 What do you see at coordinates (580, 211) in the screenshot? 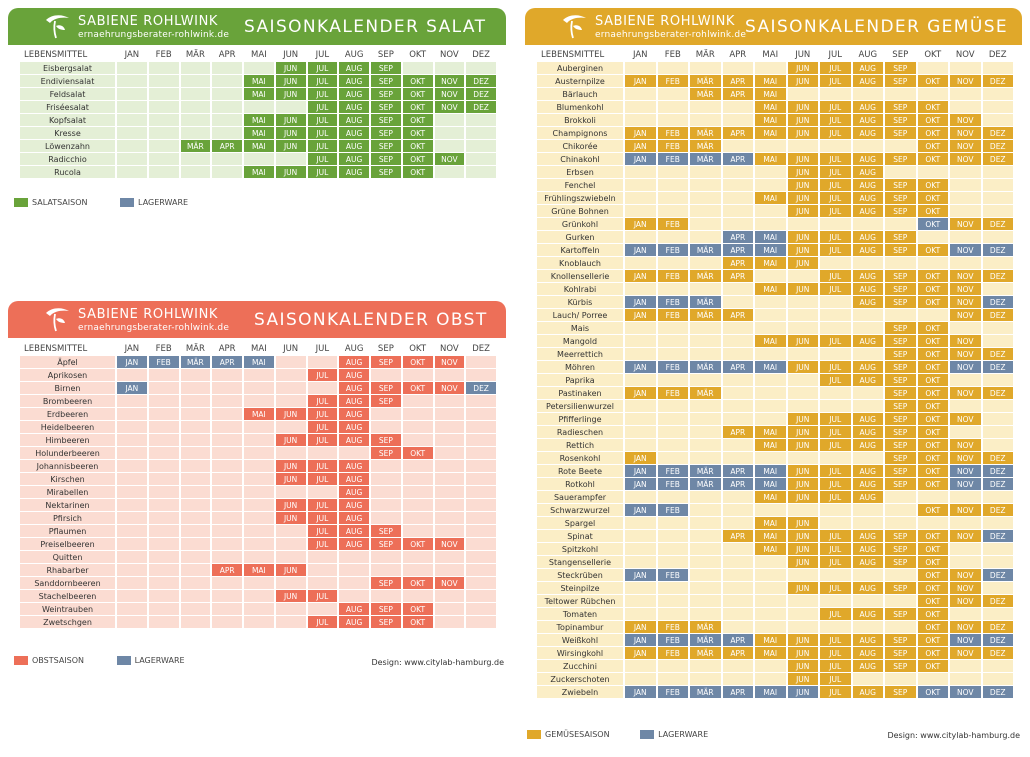
I see `food-name: Grüne Bohnen` at bounding box center [580, 211].